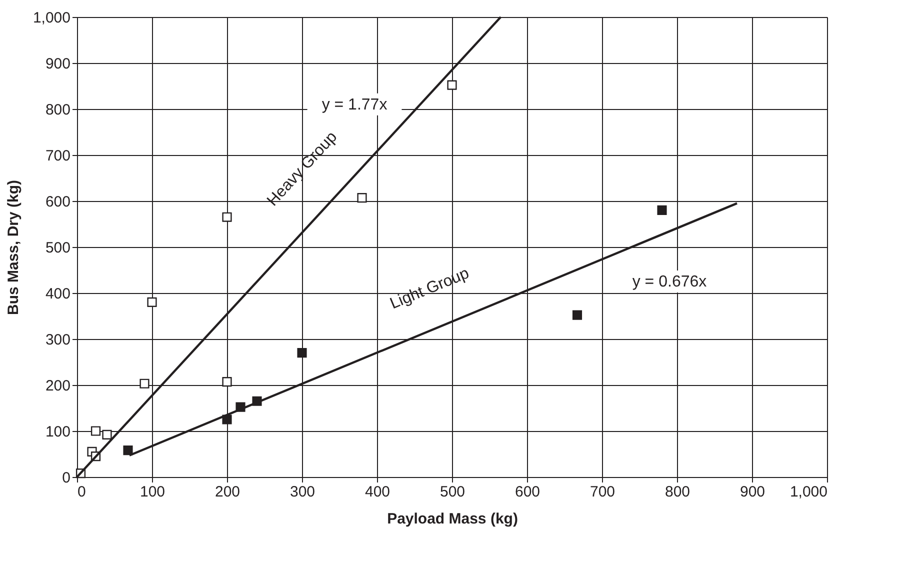 This screenshot has height=571, width=904. I want to click on x-tick-label: 900, so click(753, 492).